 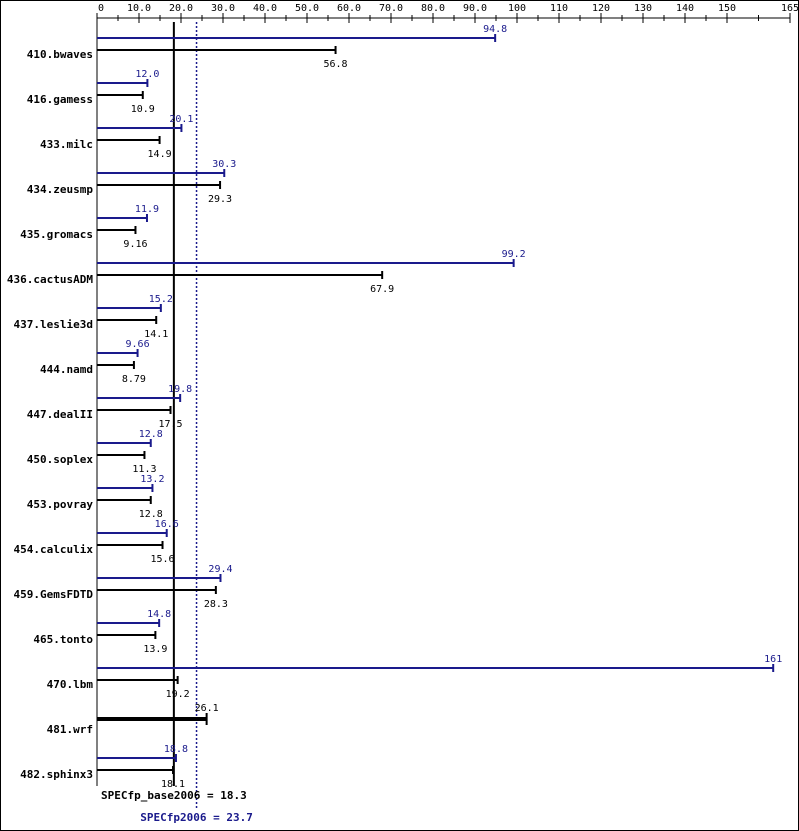 What do you see at coordinates (54, 549) in the screenshot?
I see `category-label: 454.calculix` at bounding box center [54, 549].